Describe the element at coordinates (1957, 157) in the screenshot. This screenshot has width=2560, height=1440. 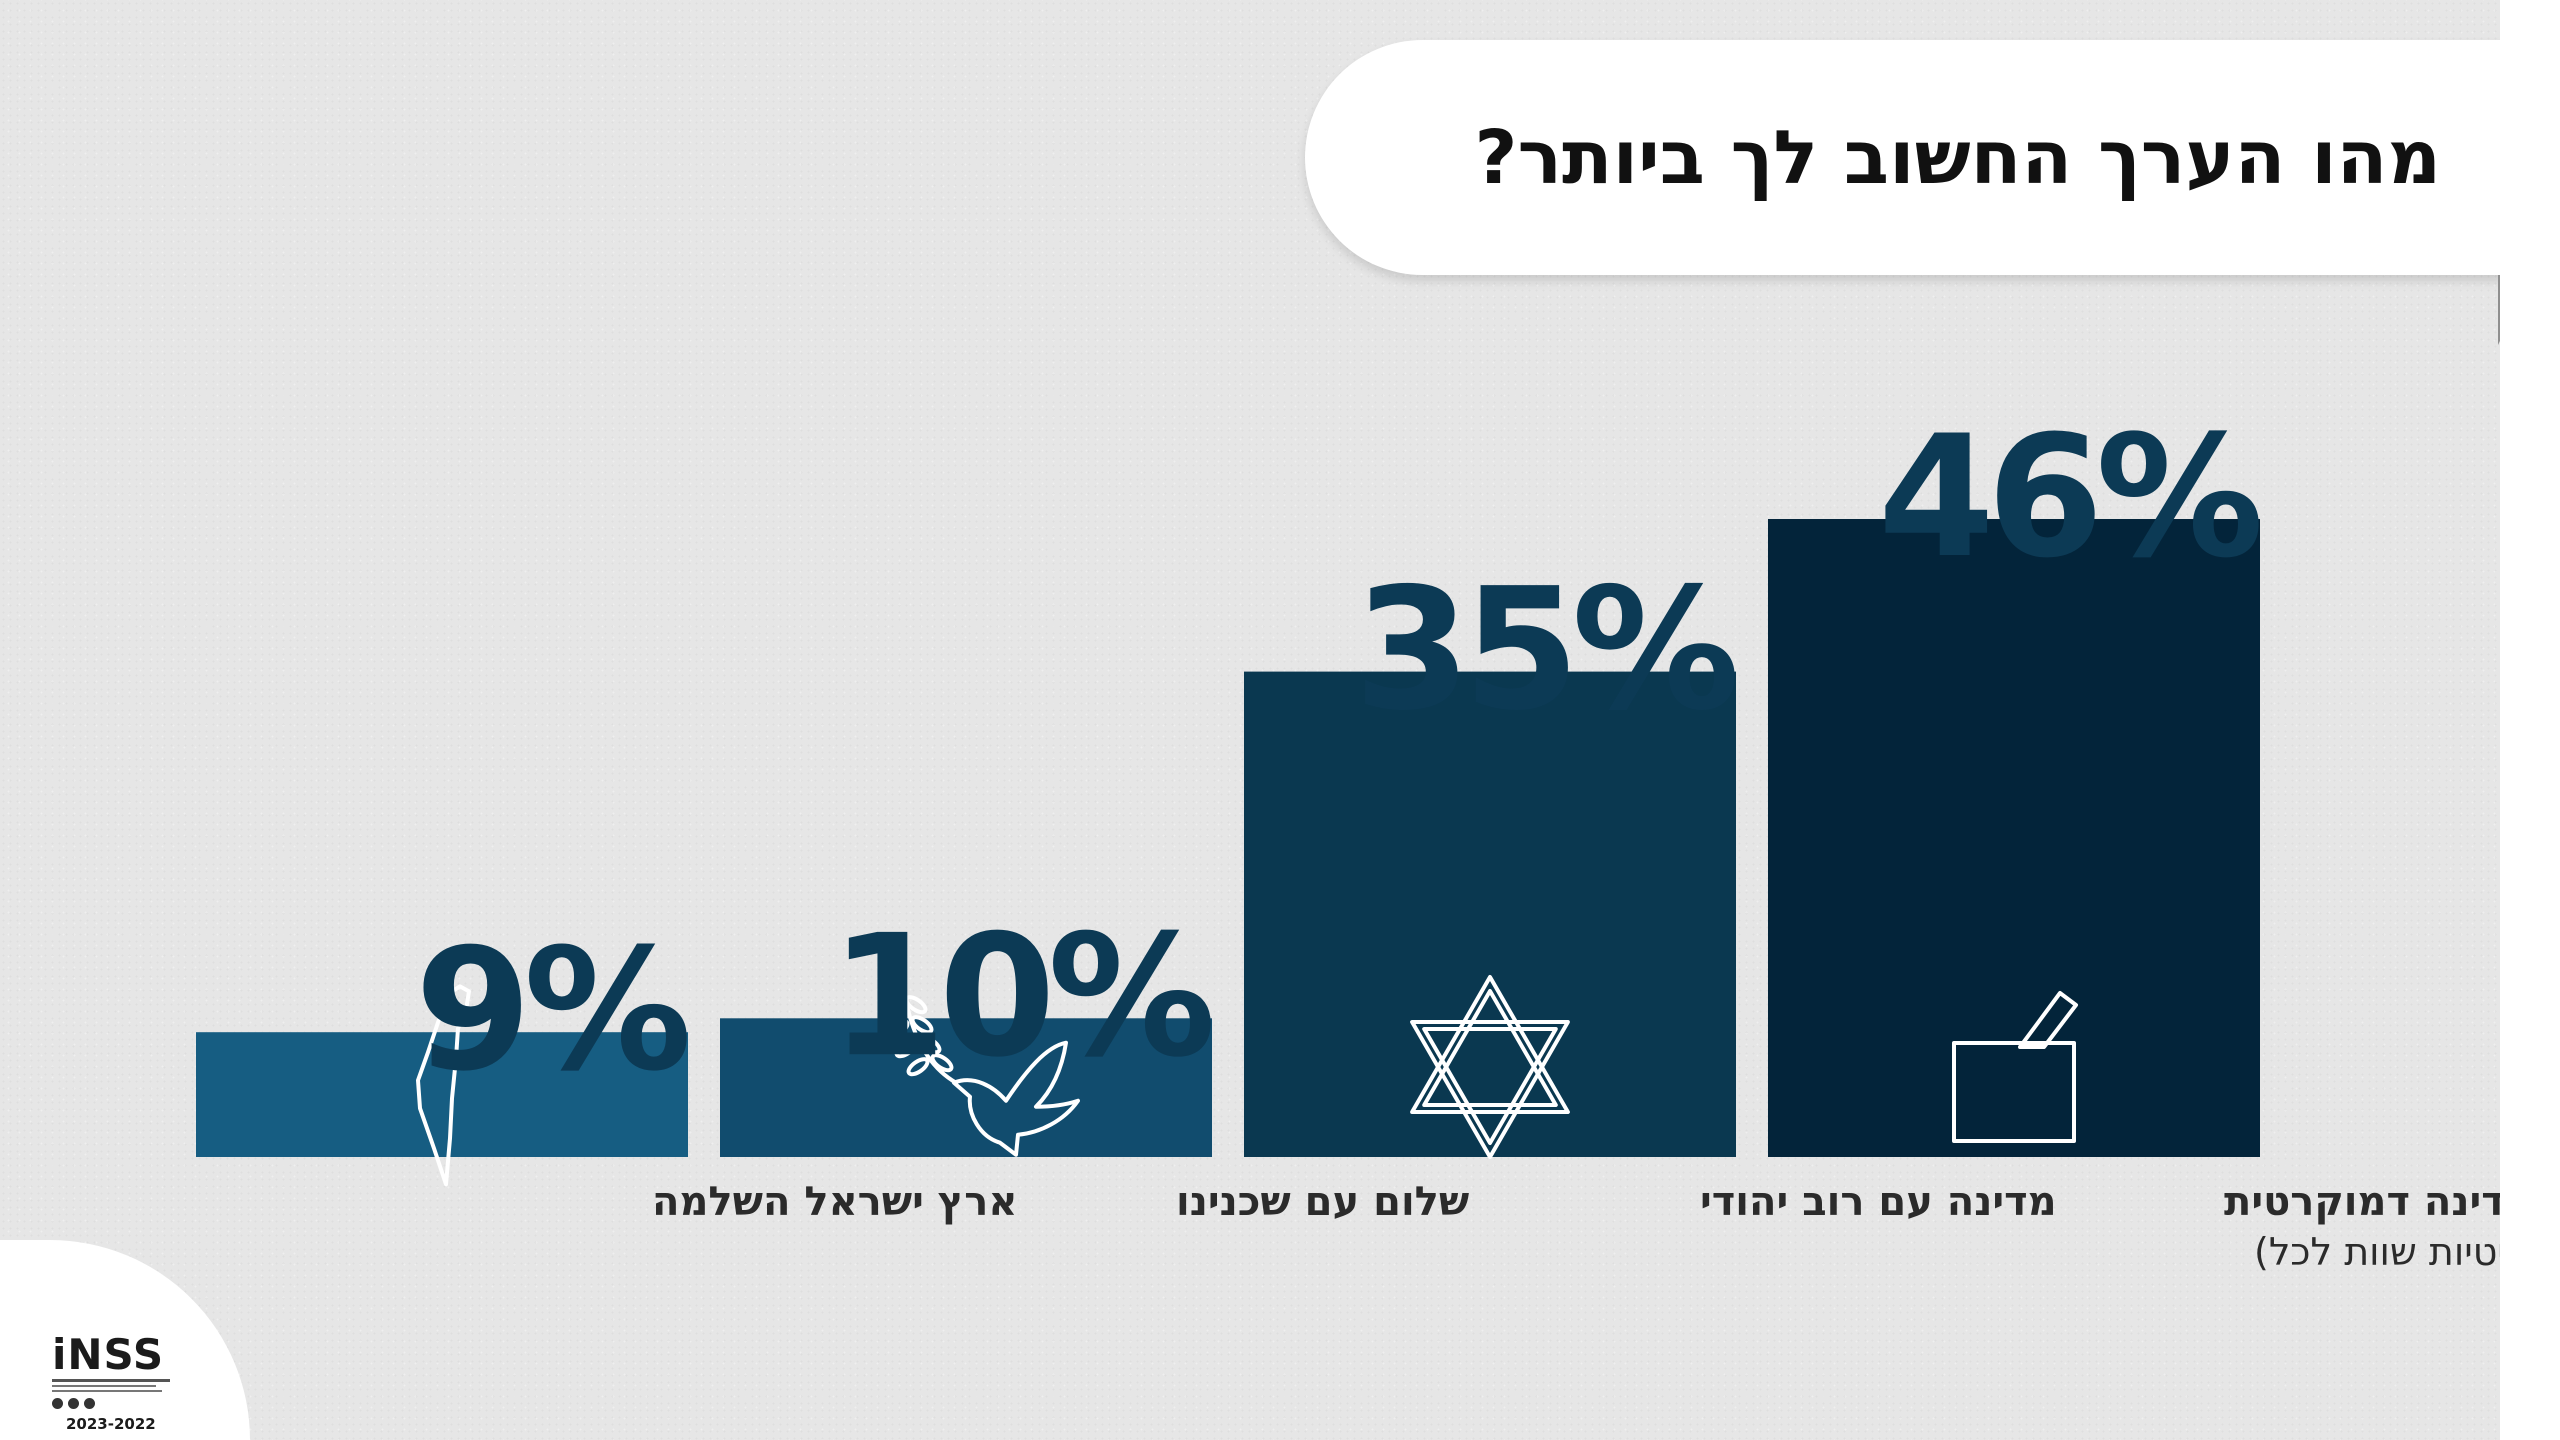
I see `chart-title: מהו הערך החשוב לך ביותר?` at that location.